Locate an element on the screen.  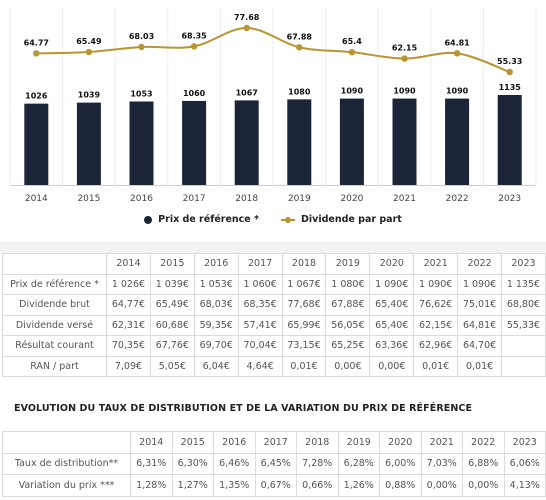
legend-label-bars: Prix de référence * is located at coordinates (209, 219).